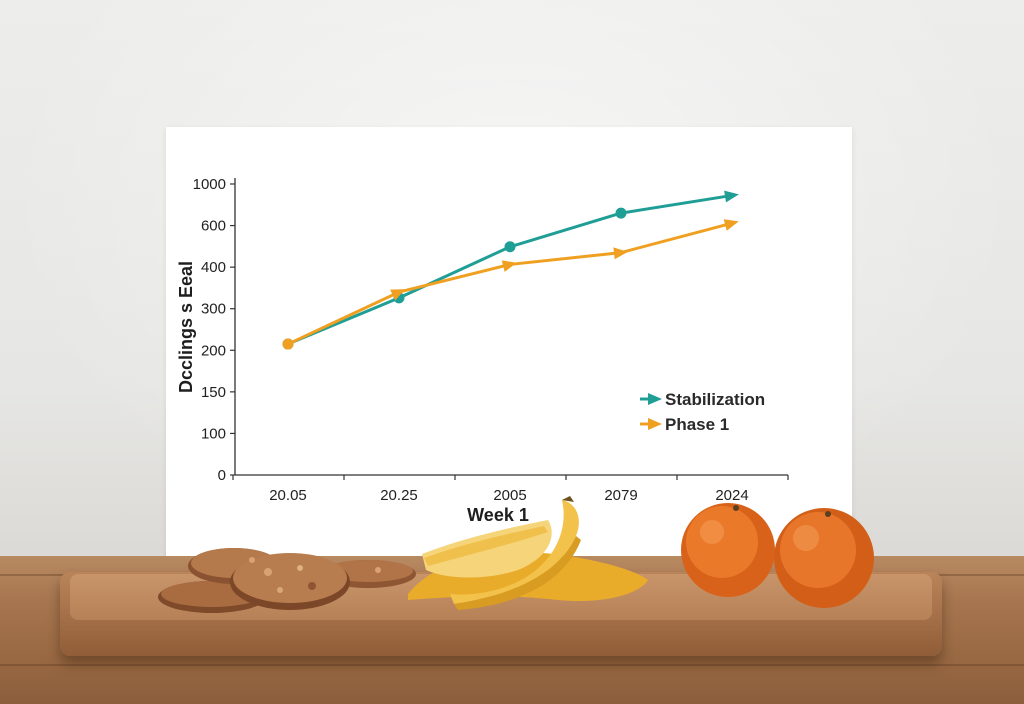 The height and width of the screenshot is (704, 1024). What do you see at coordinates (288, 495) in the screenshot?
I see `x-tick-label: 20.05` at bounding box center [288, 495].